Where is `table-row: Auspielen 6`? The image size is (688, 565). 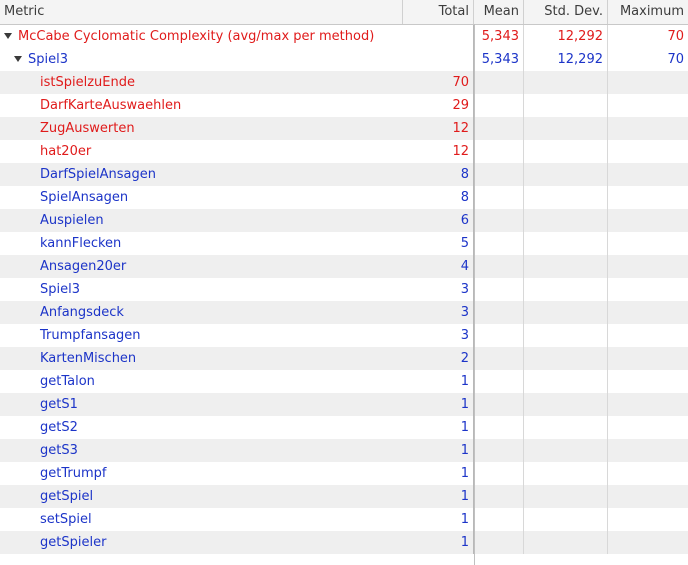
table-row: Auspielen 6 is located at coordinates (344, 220).